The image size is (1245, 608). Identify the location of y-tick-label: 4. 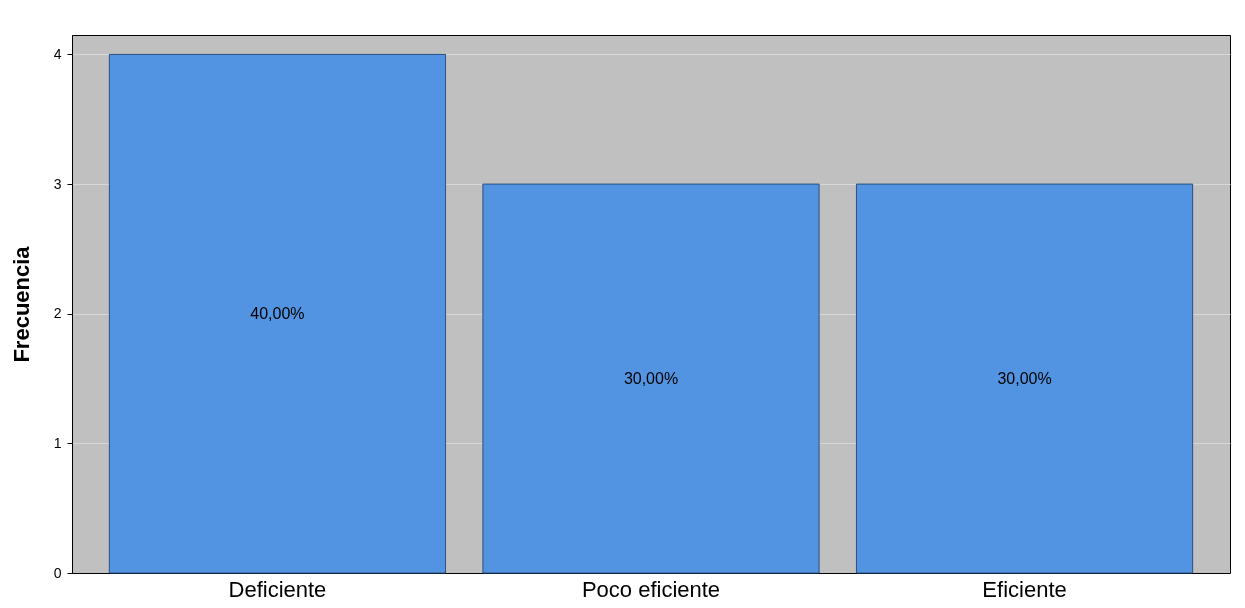
(57, 53).